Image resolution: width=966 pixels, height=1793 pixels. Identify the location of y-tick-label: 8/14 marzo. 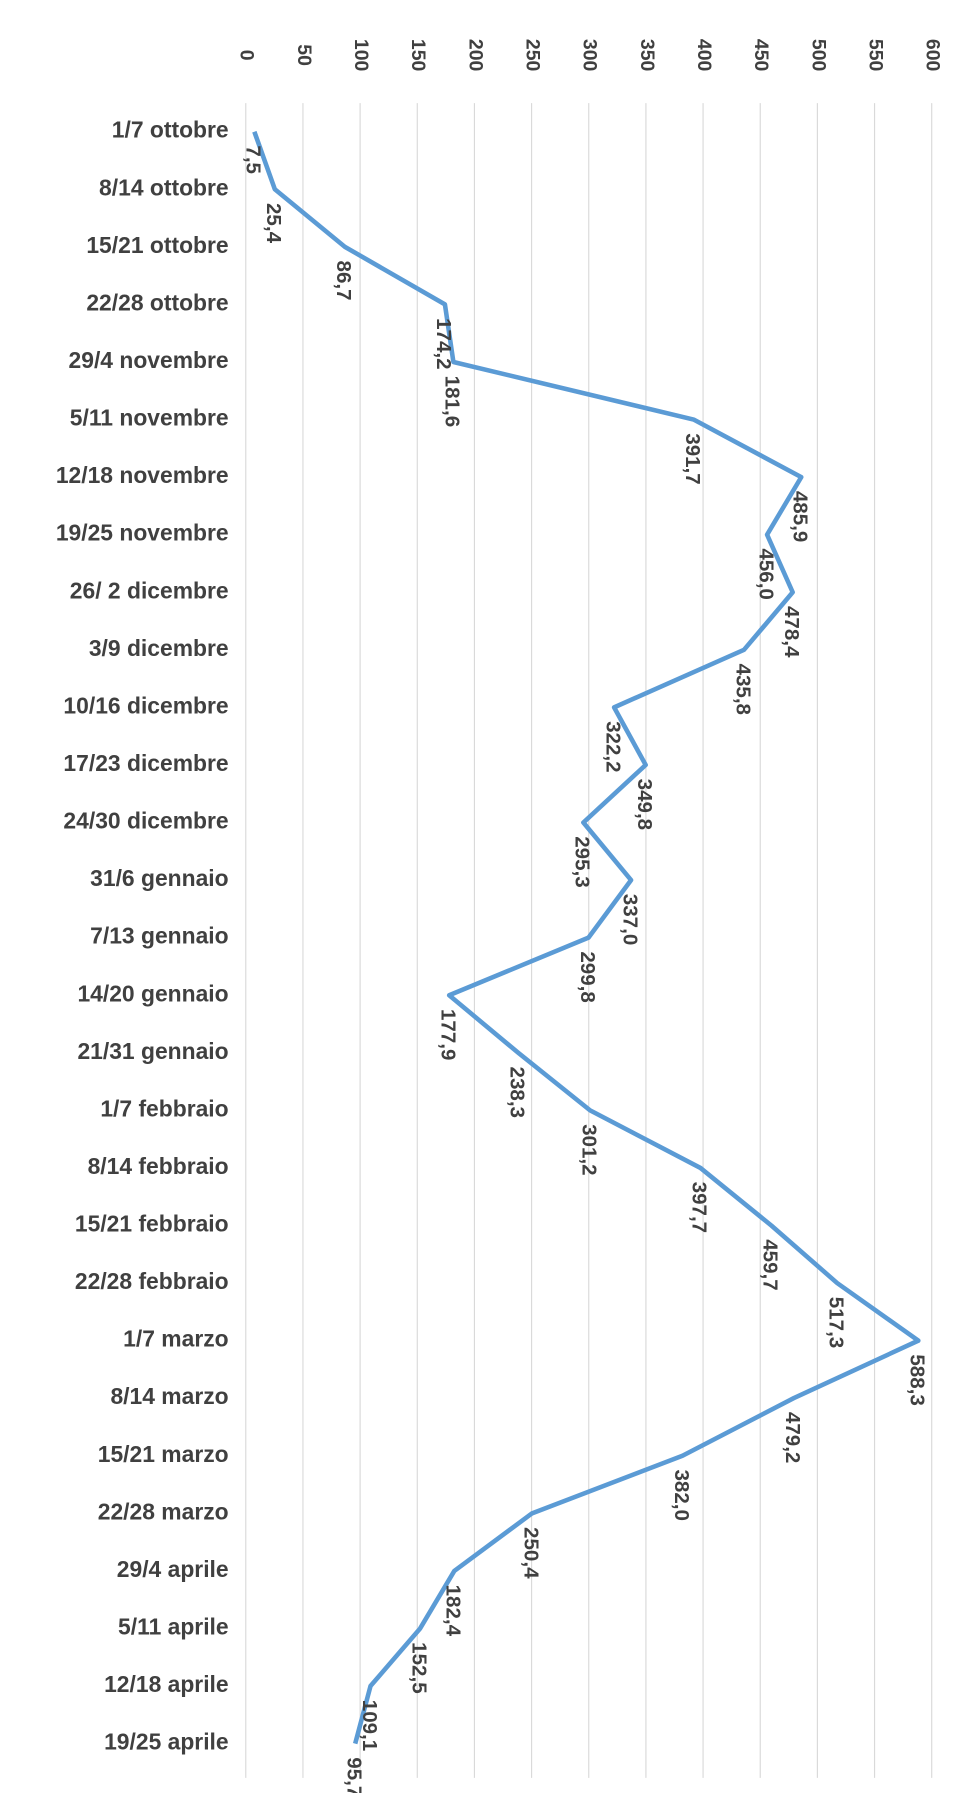
(169, 1396).